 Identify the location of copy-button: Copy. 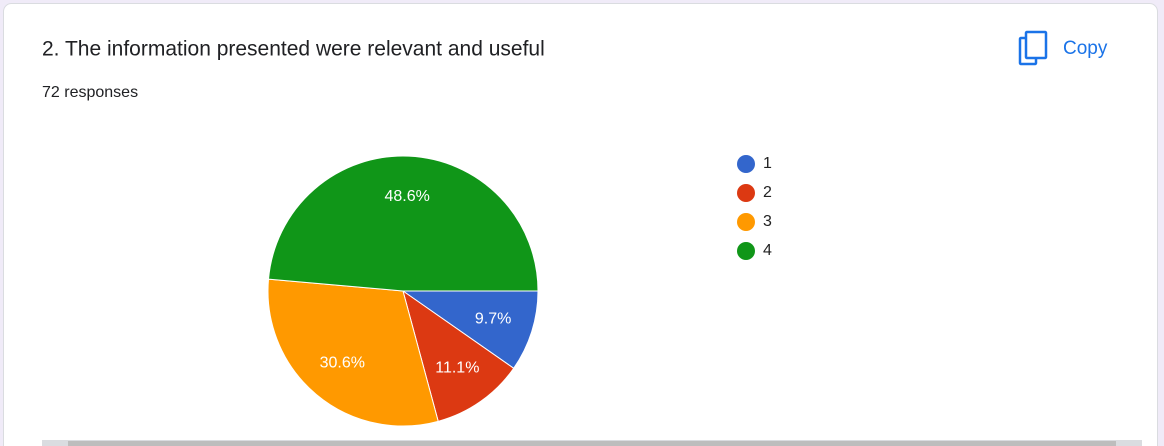
(1063, 48).